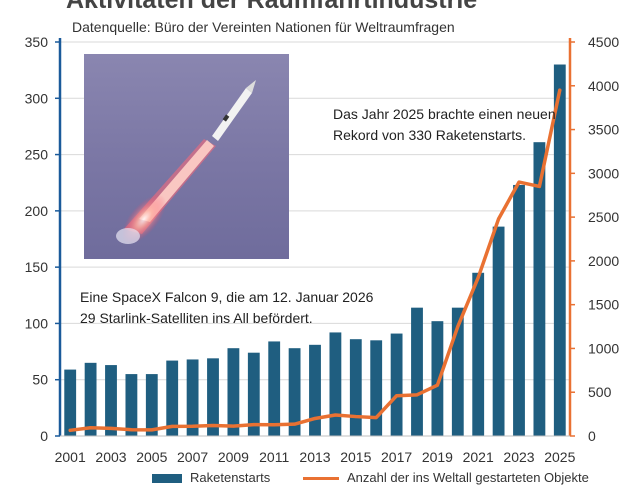 The image size is (640, 485). Describe the element at coordinates (70, 430) in the screenshot. I see `objects-point-2001` at that location.